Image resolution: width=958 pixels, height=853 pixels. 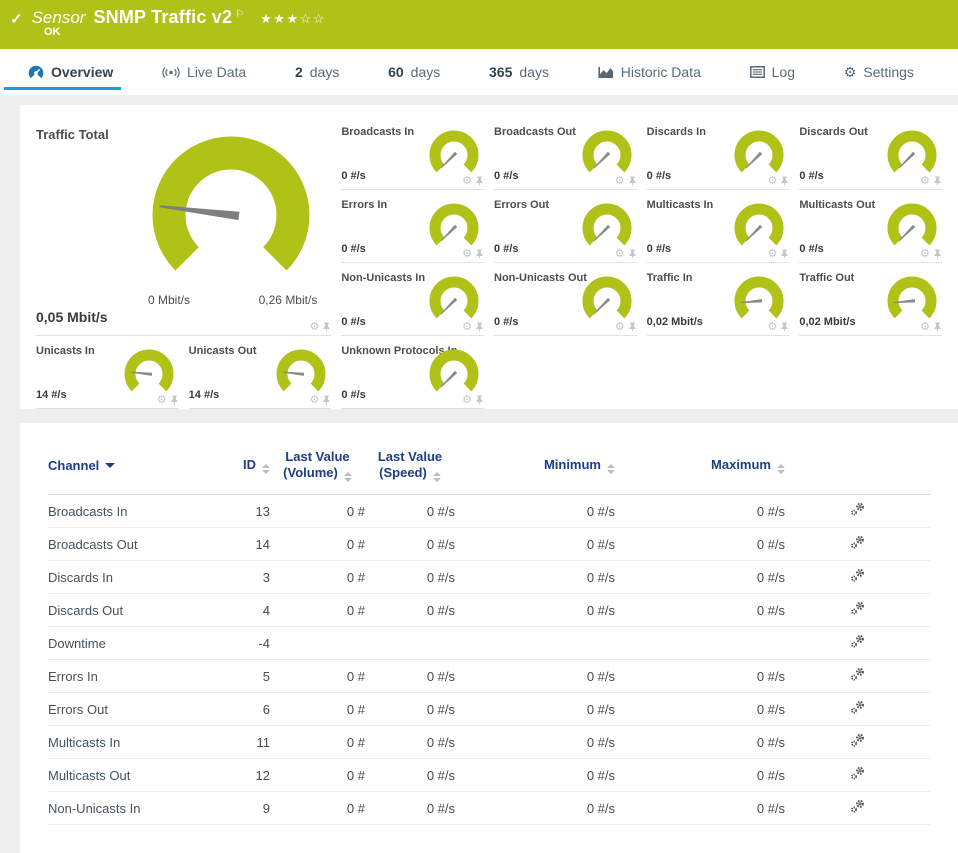 I want to click on tab-log: Log, so click(x=772, y=72).